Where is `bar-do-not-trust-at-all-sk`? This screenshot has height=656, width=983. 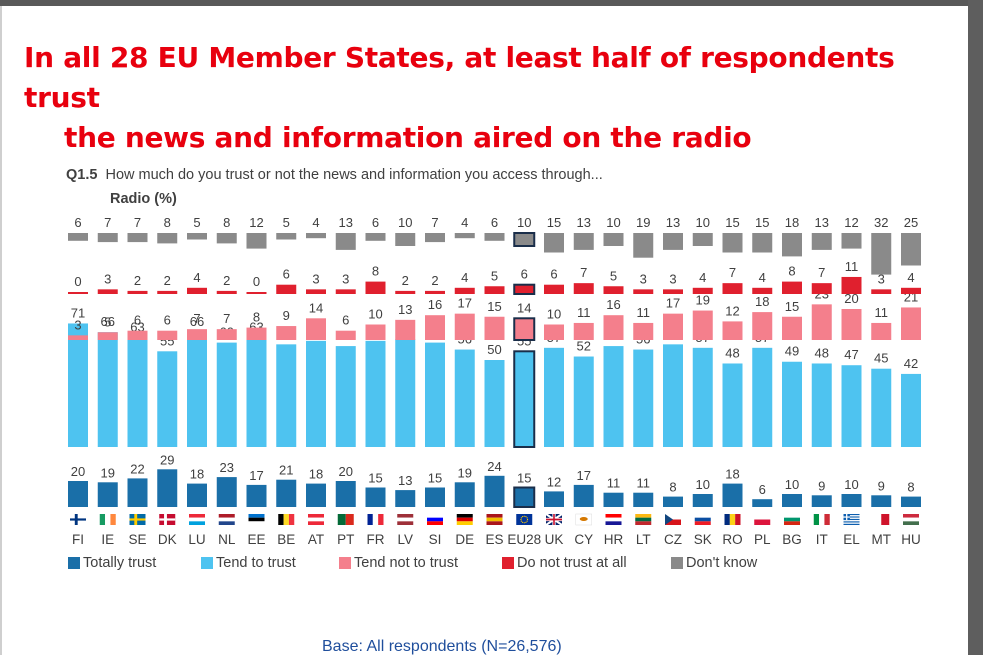 bar-do-not-trust-at-all-sk is located at coordinates (702, 290).